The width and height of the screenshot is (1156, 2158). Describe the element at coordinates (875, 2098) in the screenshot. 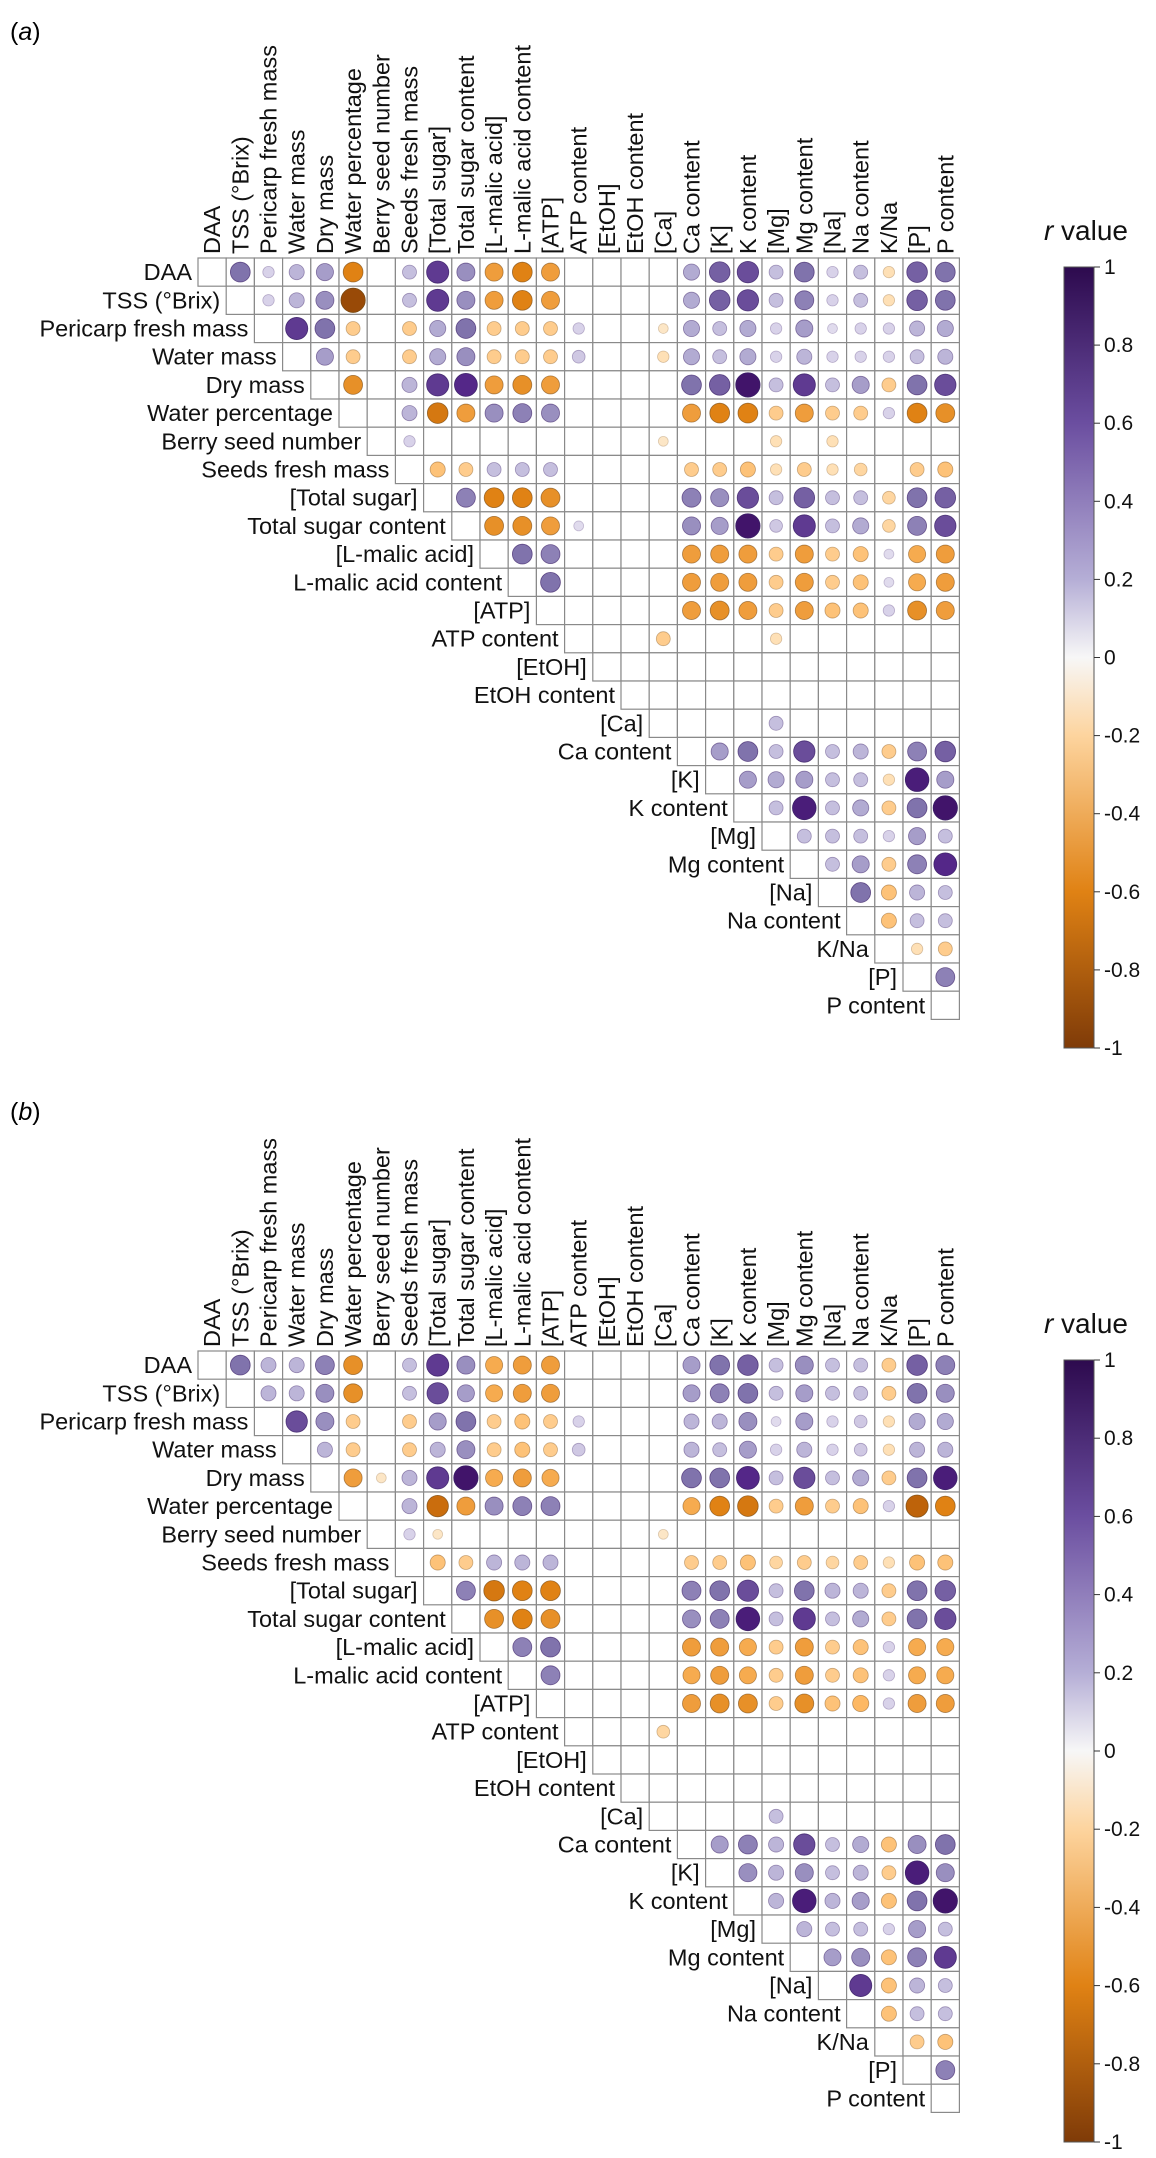

I see `row-label: P content` at that location.